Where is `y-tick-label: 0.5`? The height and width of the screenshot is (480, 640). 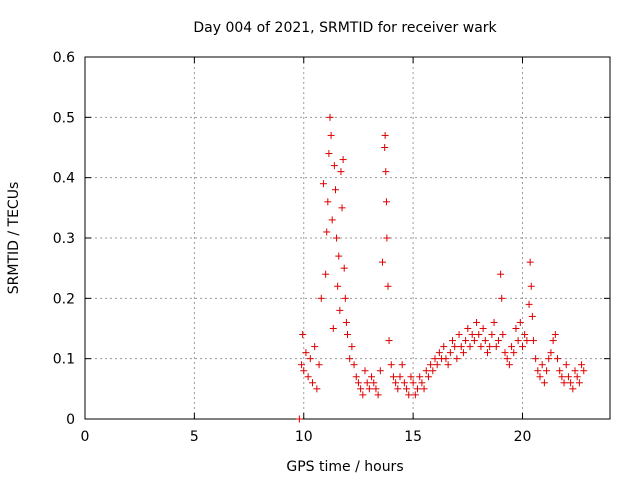 y-tick-label: 0.5 is located at coordinates (64, 118).